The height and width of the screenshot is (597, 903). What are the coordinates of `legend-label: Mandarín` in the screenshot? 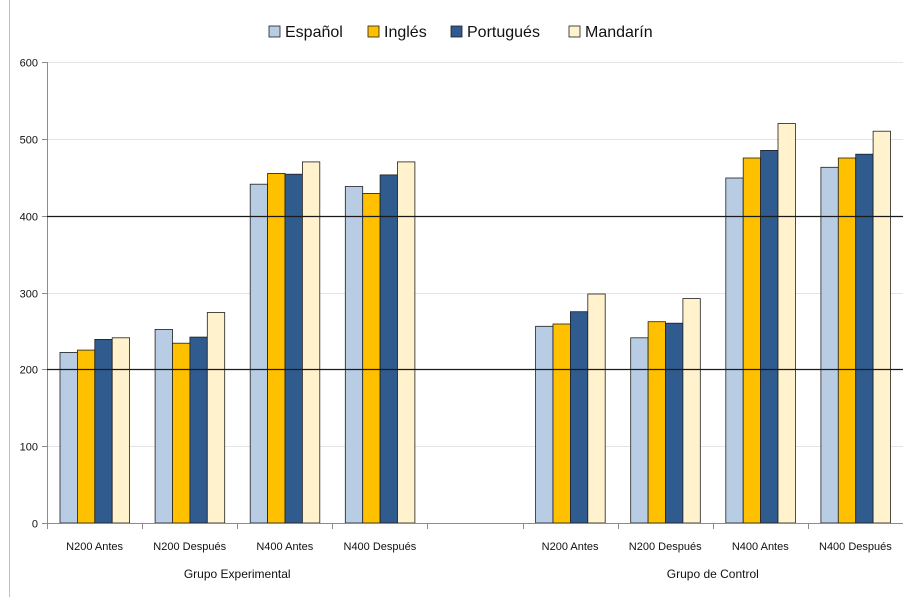 It's located at (619, 32).